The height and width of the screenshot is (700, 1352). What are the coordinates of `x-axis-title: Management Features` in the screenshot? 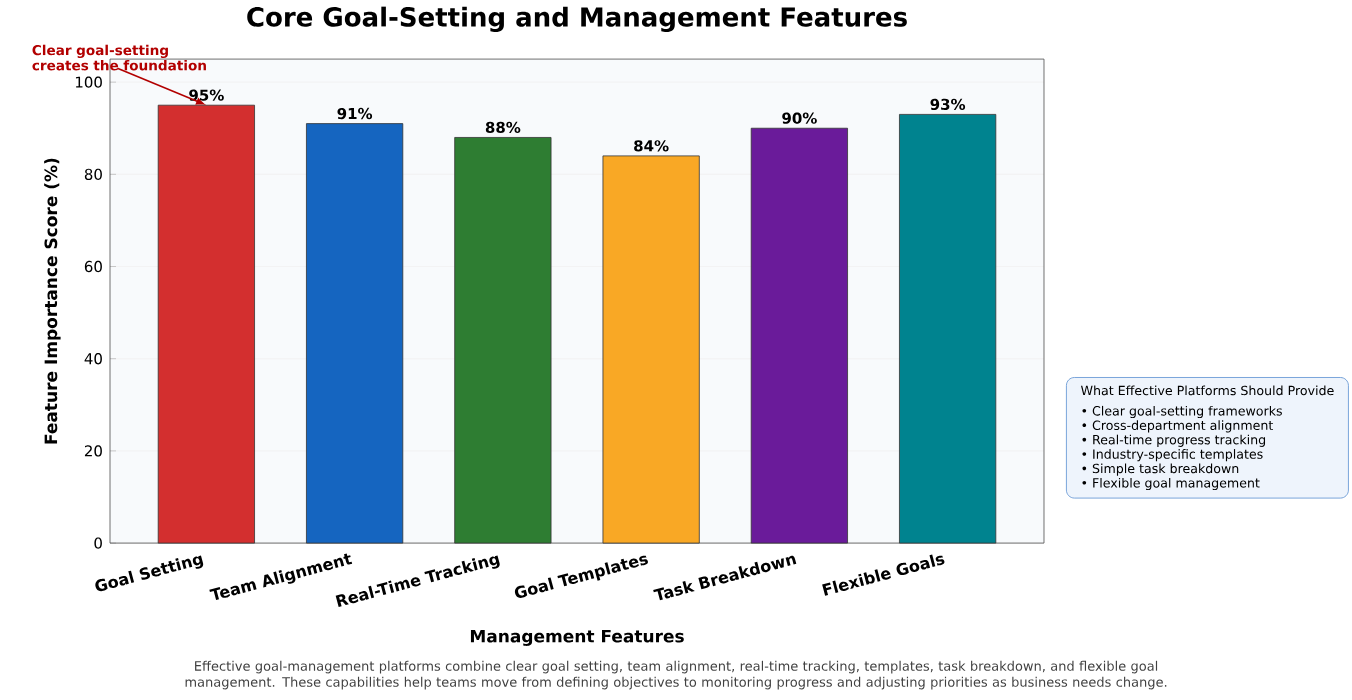 It's located at (577, 638).